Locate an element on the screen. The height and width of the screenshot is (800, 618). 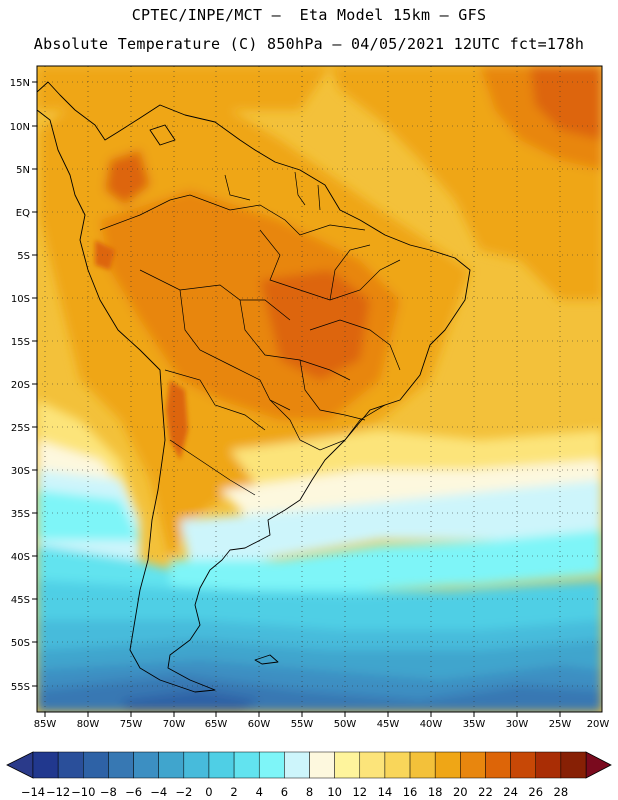
lon-label: 75W is located at coordinates (131, 724).